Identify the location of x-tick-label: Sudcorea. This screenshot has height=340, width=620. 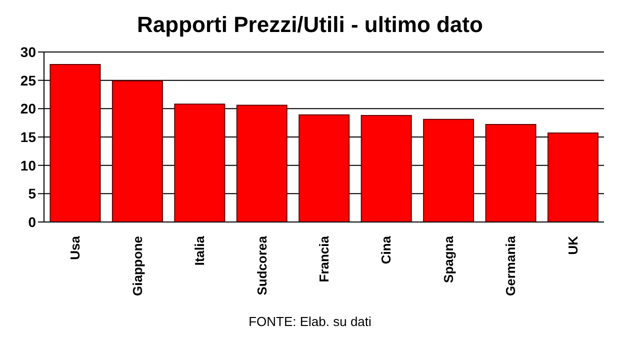
(262, 265).